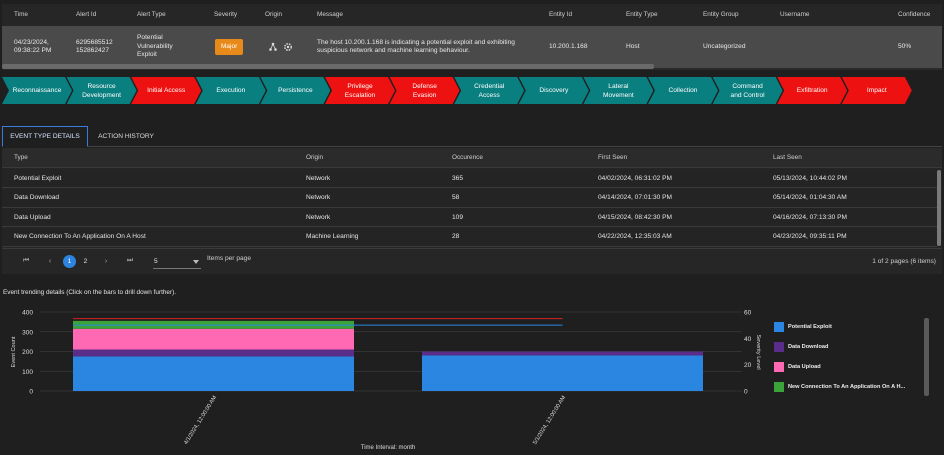 This screenshot has height=455, width=944. What do you see at coordinates (126, 136) in the screenshot?
I see `tab-action-history: ACTION HISTORY` at bounding box center [126, 136].